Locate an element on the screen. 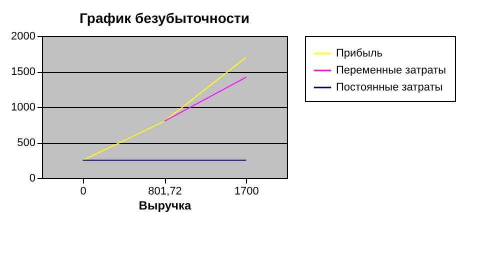  y-tick-label: 2000 is located at coordinates (23, 36).